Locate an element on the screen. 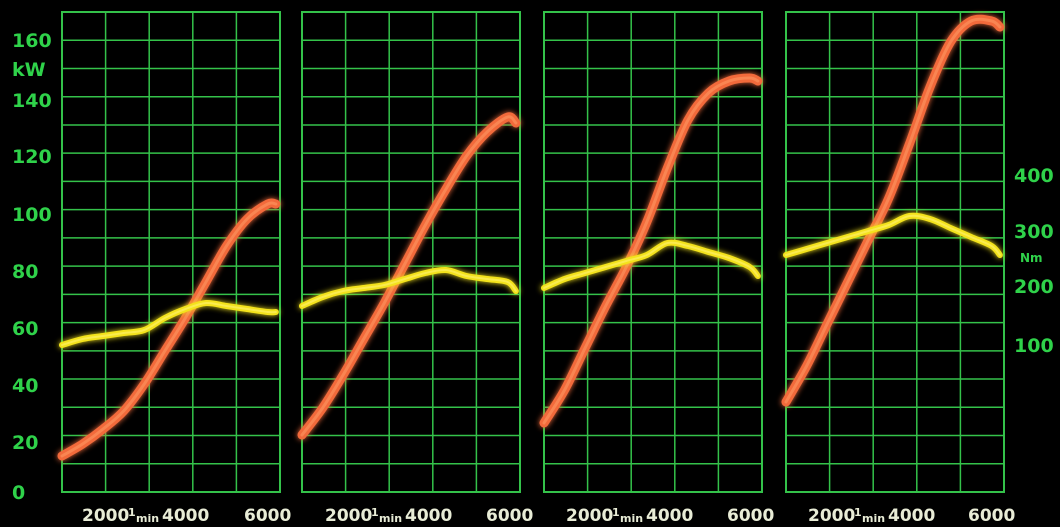 This screenshot has width=1060, height=527. left-axis-tick: 160 is located at coordinates (32, 41).